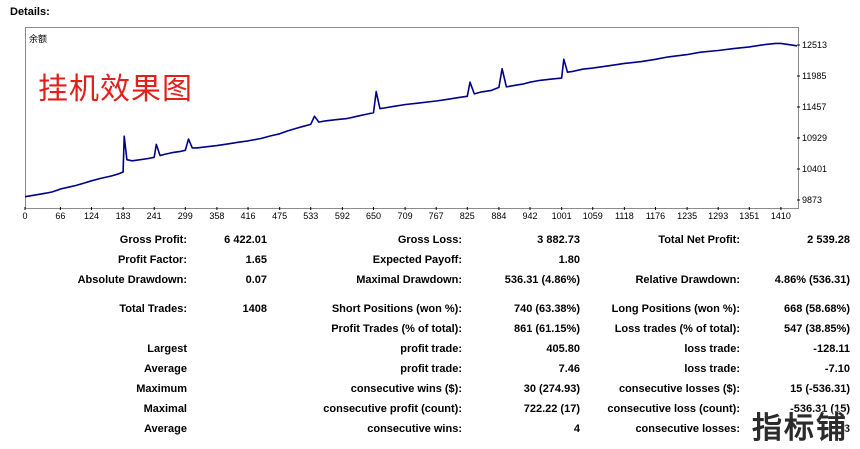  I want to click on maximum-label: Maximum, so click(161, 389).